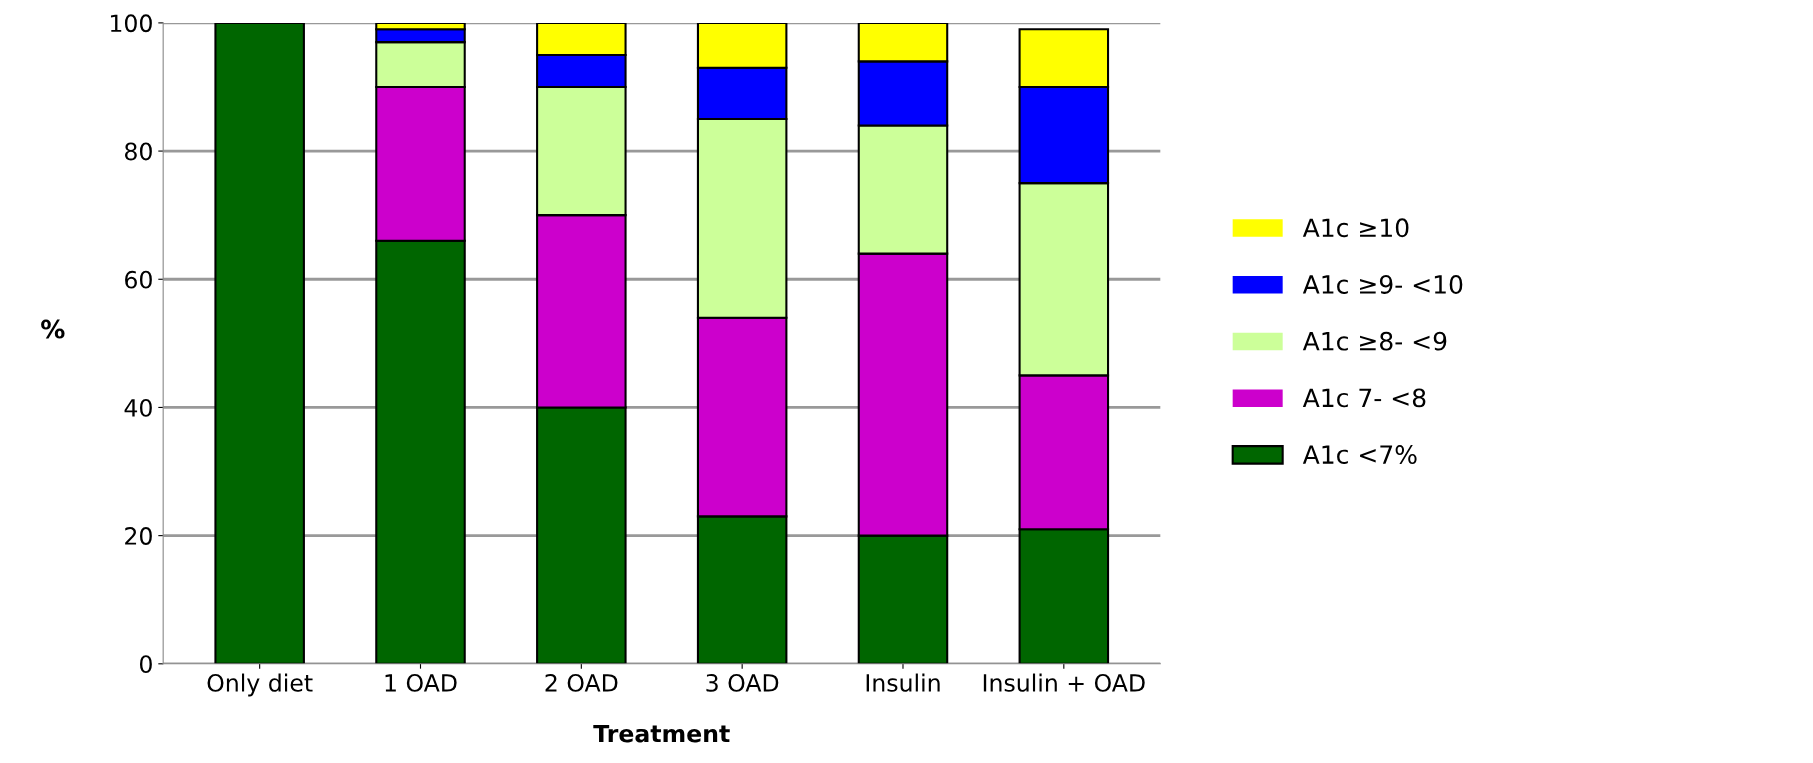 The height and width of the screenshot is (763, 1813). What do you see at coordinates (1374, 341) in the screenshot?
I see `legend-label: A1c ≥8- <9` at bounding box center [1374, 341].